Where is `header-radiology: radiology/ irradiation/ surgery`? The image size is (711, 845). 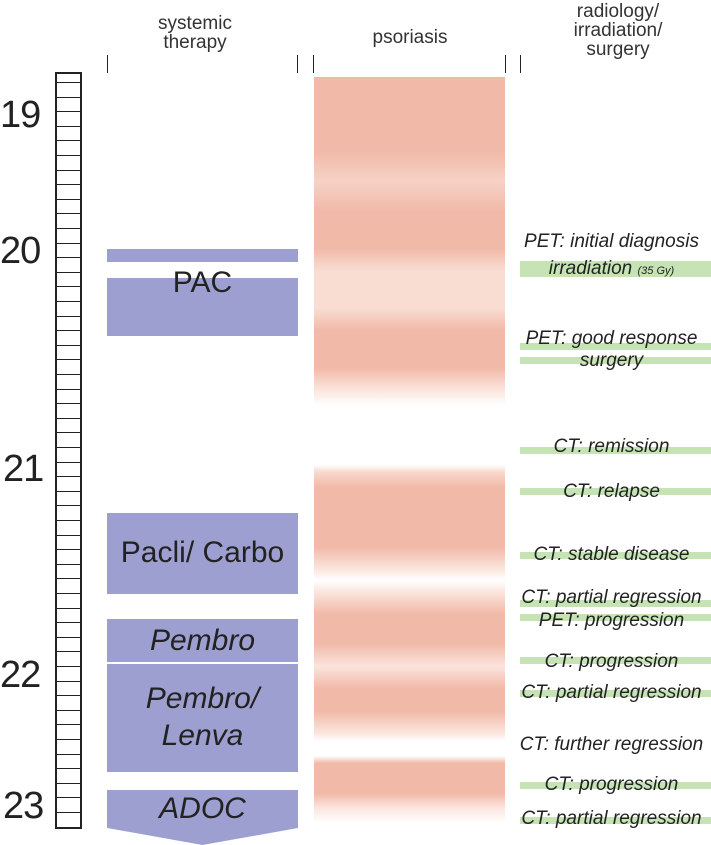 header-radiology: radiology/ irradiation/ surgery is located at coordinates (618, 30).